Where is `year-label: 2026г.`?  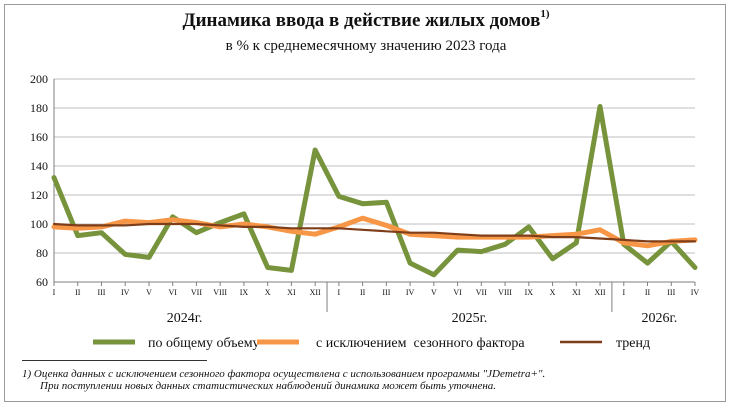
year-label: 2026г. is located at coordinates (660, 318).